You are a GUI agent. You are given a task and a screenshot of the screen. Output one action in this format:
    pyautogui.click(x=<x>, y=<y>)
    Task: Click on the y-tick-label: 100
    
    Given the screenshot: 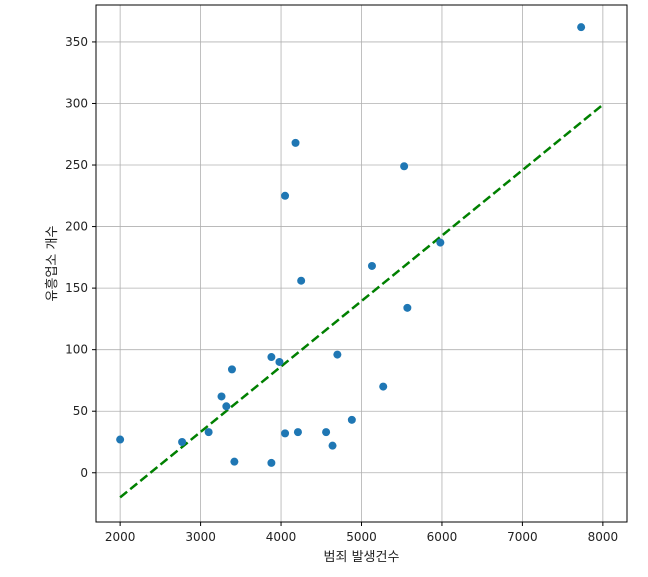 What is the action you would take?
    pyautogui.click(x=76, y=350)
    